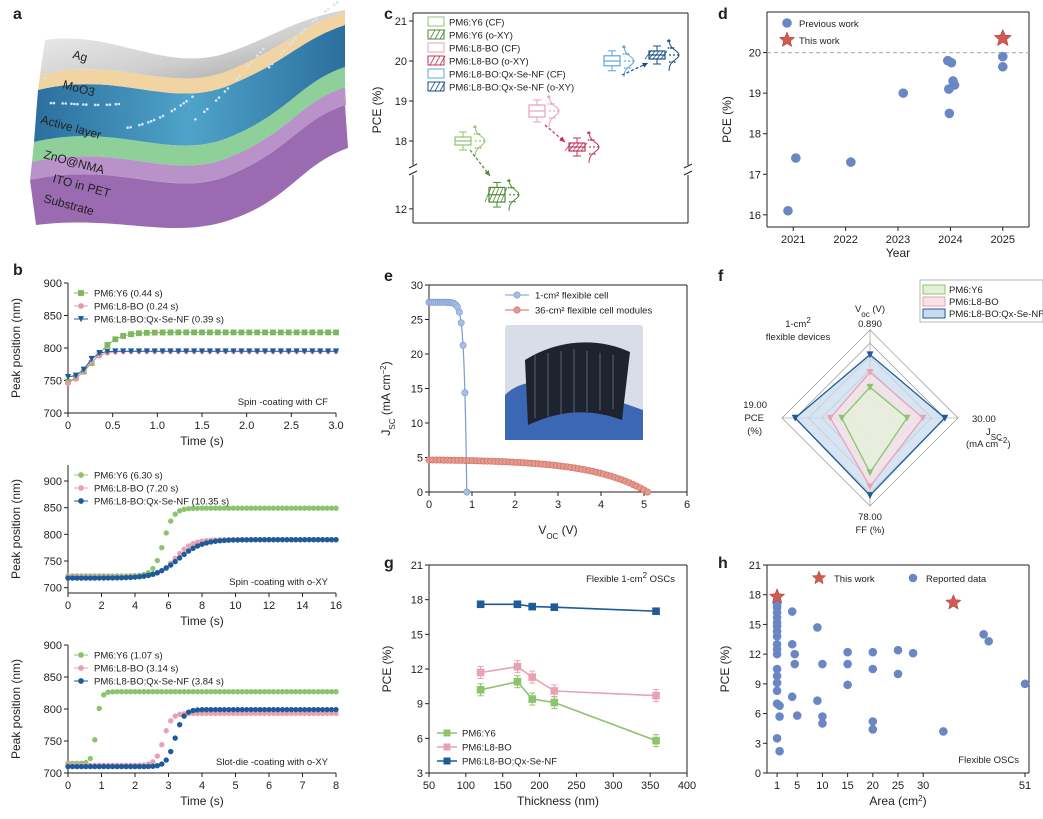 The height and width of the screenshot is (819, 1043). I want to click on panel-d-x-tick-label: 2024, so click(950, 240).